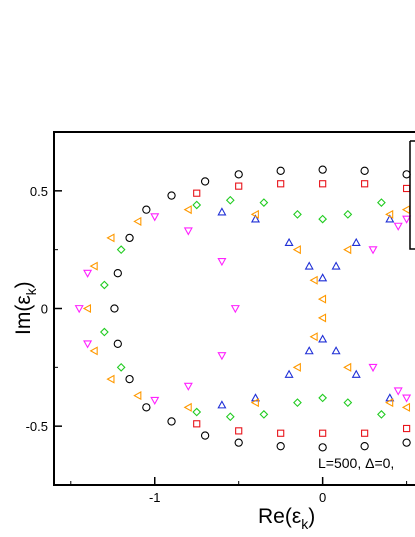 This screenshot has width=415, height=537. What do you see at coordinates (412, 195) in the screenshot?
I see `legend-box` at bounding box center [412, 195].